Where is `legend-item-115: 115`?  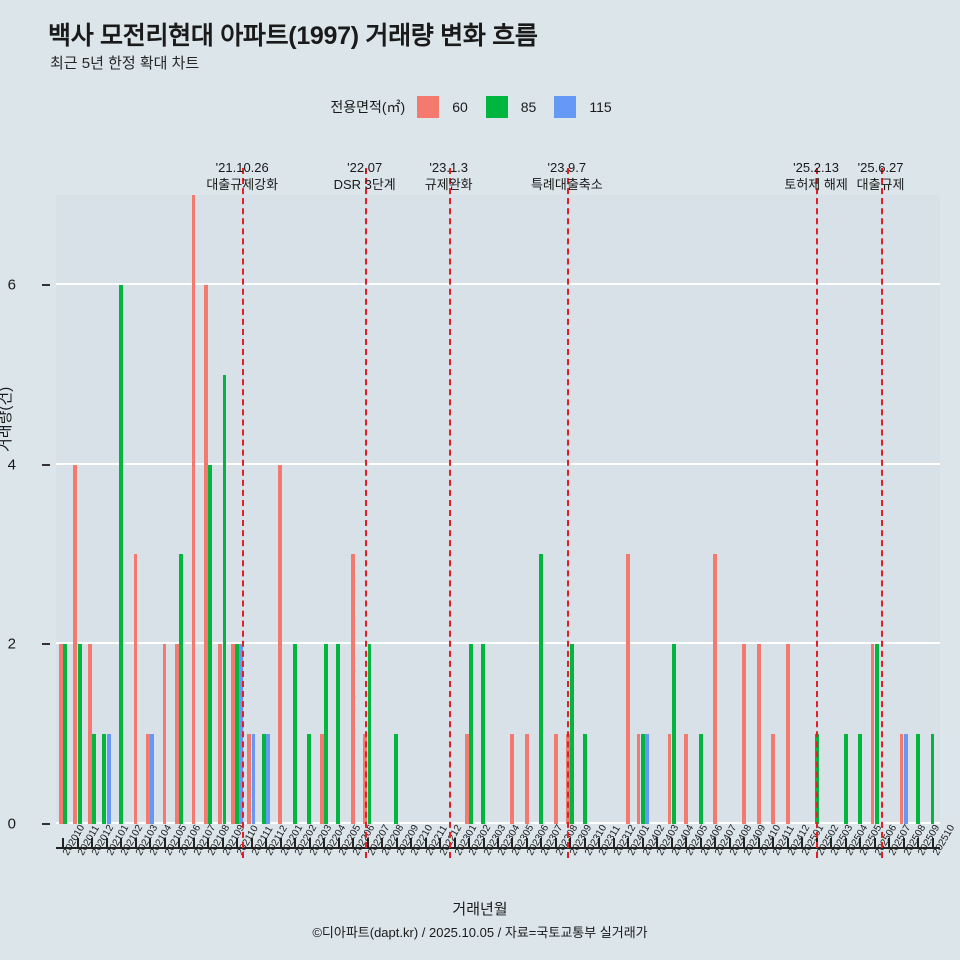 legend-item-115: 115 is located at coordinates (583, 107).